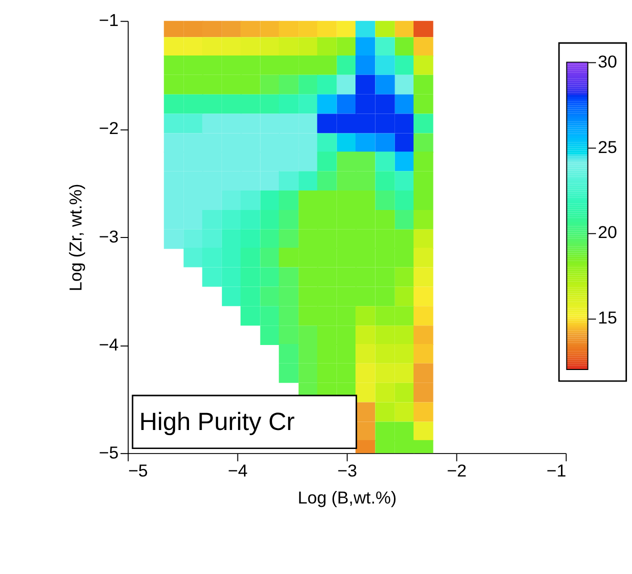 The image size is (632, 574). I want to click on y-tick-label: −4, so click(109, 344).